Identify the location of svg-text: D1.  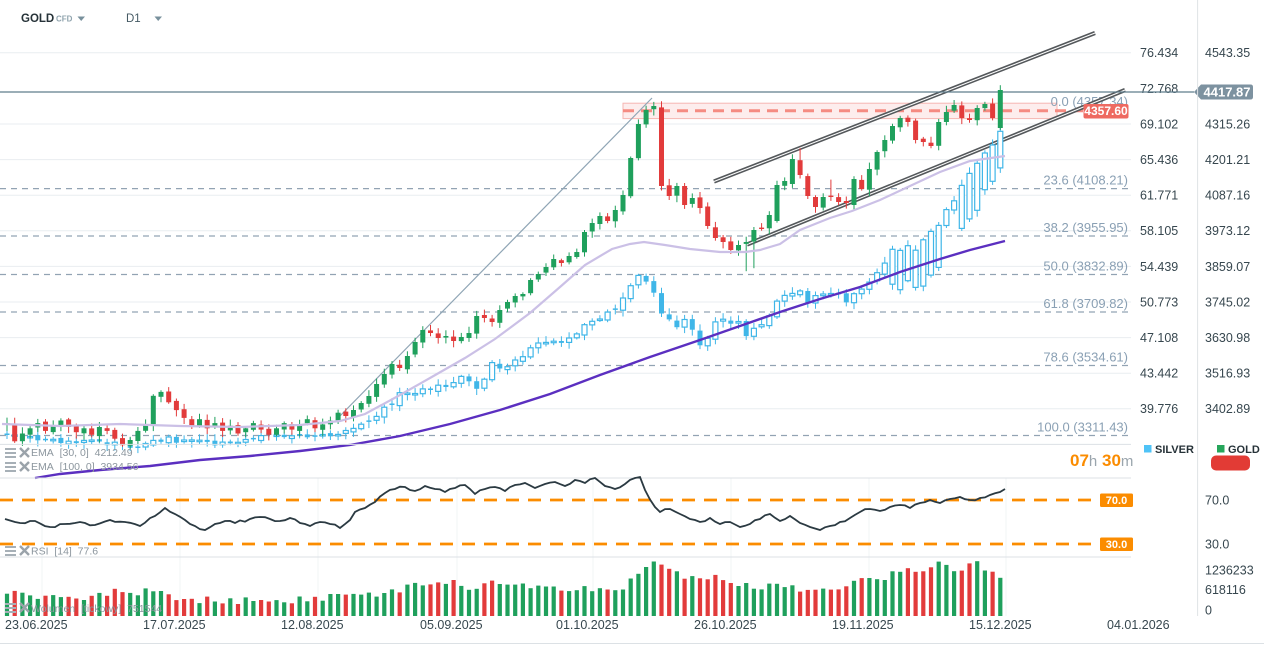
(133, 19).